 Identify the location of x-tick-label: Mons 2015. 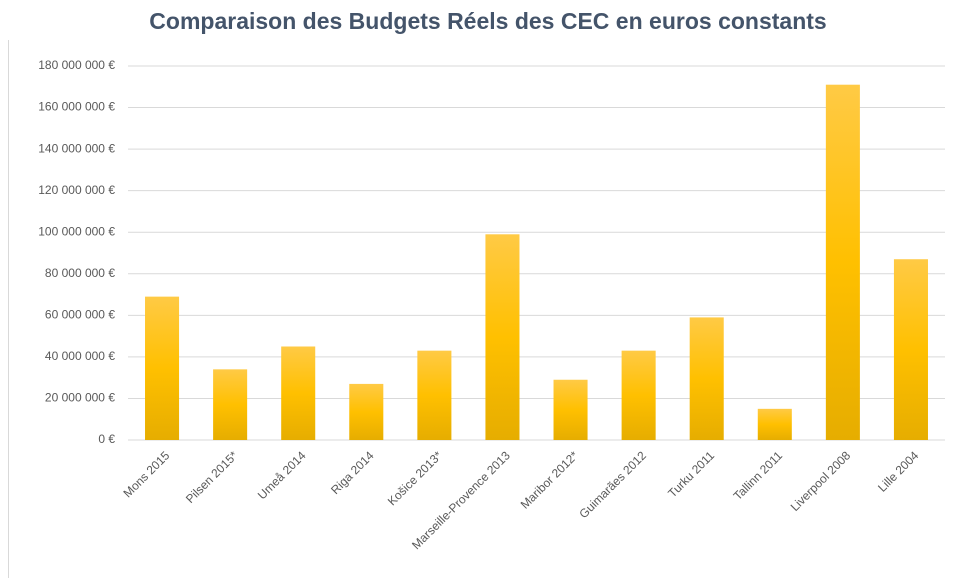
(147, 474).